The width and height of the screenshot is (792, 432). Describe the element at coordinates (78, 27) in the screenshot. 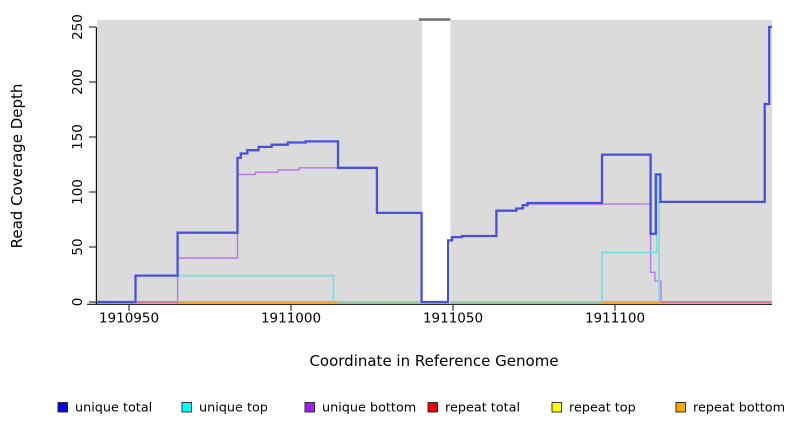

I see `y-tick-label: 250` at that location.